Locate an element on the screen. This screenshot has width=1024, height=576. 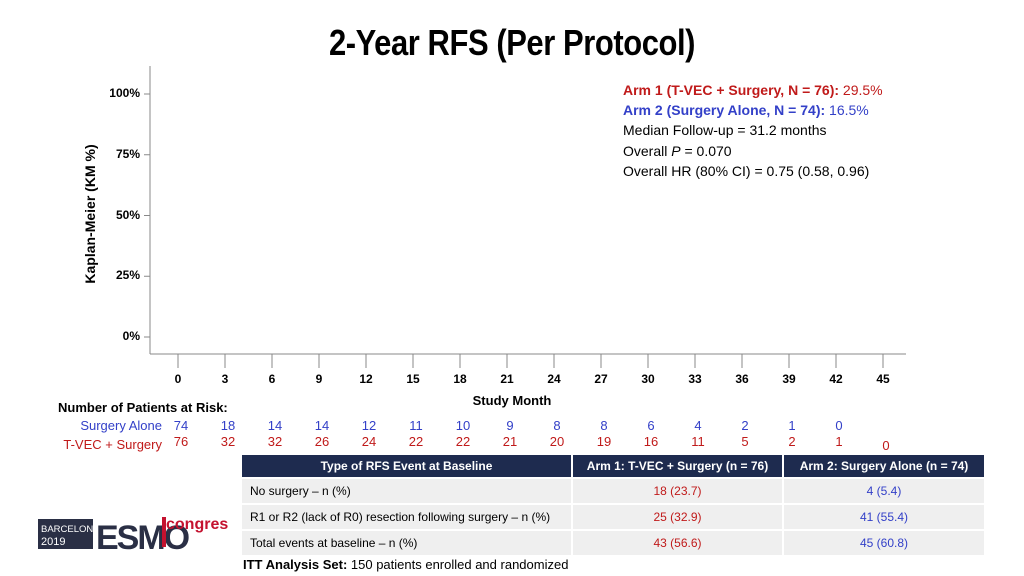
table-cell-arm2: 41 (55.4) is located at coordinates (883, 517).